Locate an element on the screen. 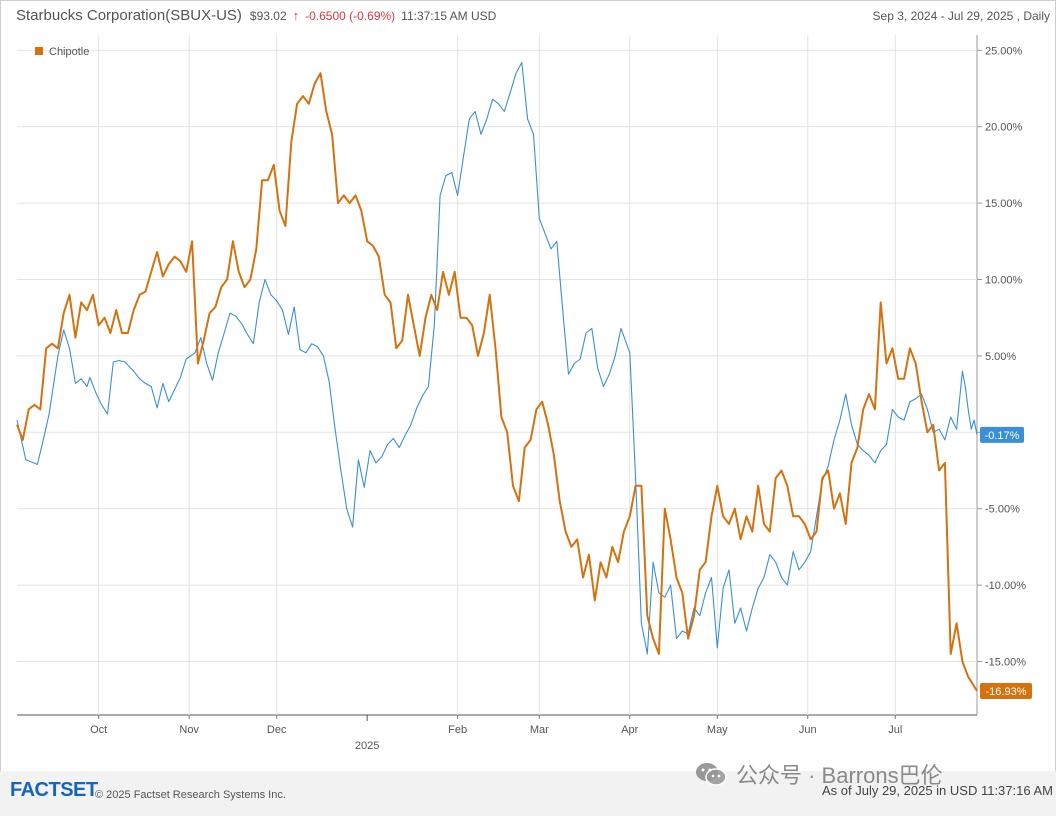 This screenshot has width=1056, height=816. as-of-text: As of July 29, 2025 in USD 11:37:16 AM is located at coordinates (937, 790).